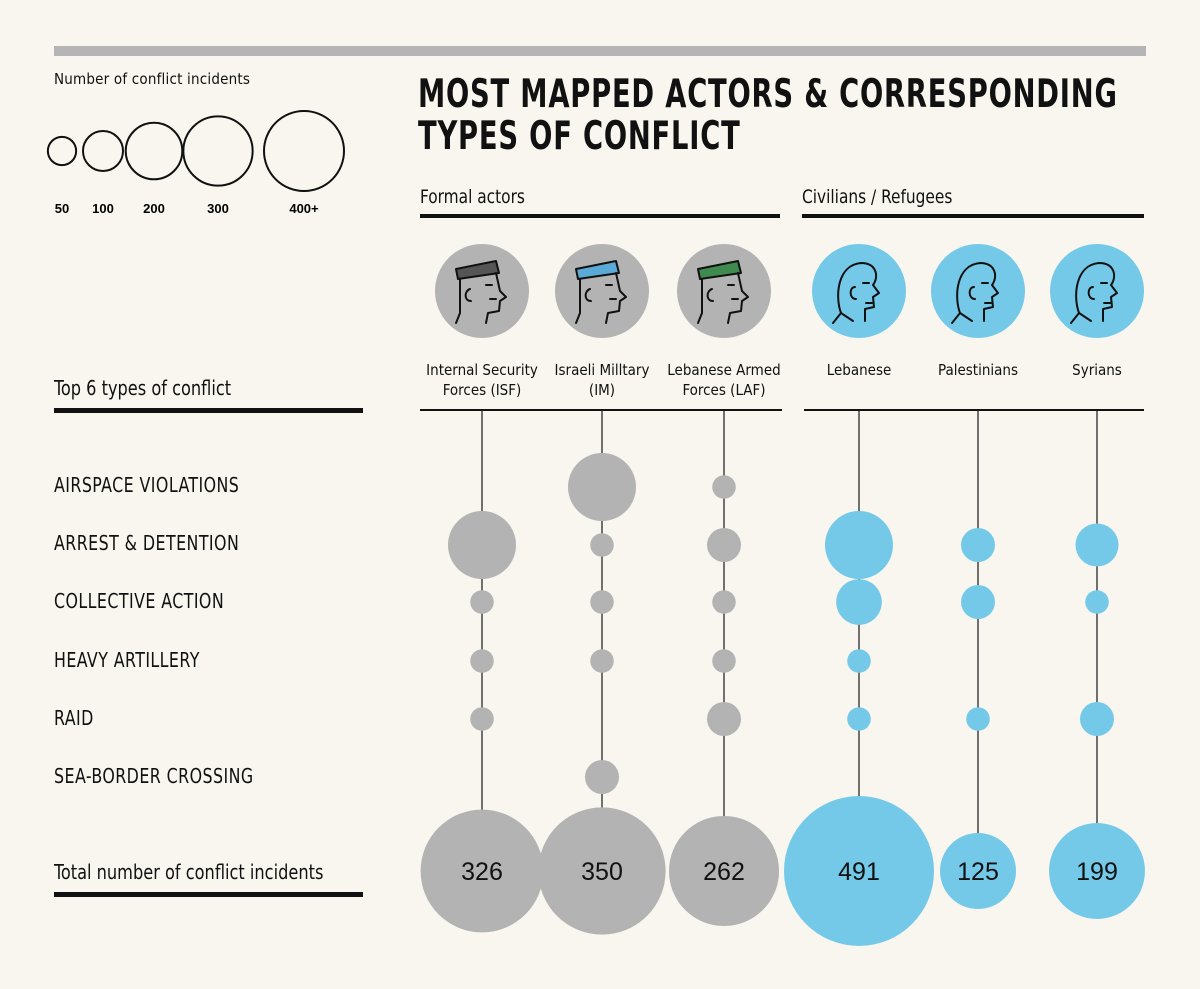 The image size is (1200, 989). What do you see at coordinates (602, 380) in the screenshot?
I see `actor-label: Israeli Milltary (IM)` at bounding box center [602, 380].